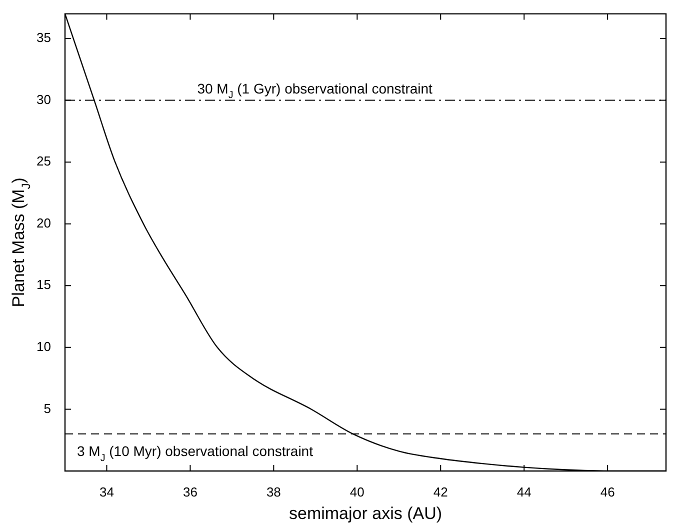 This screenshot has height=523, width=678. What do you see at coordinates (524, 492) in the screenshot?
I see `x-tick-label: 44` at bounding box center [524, 492].